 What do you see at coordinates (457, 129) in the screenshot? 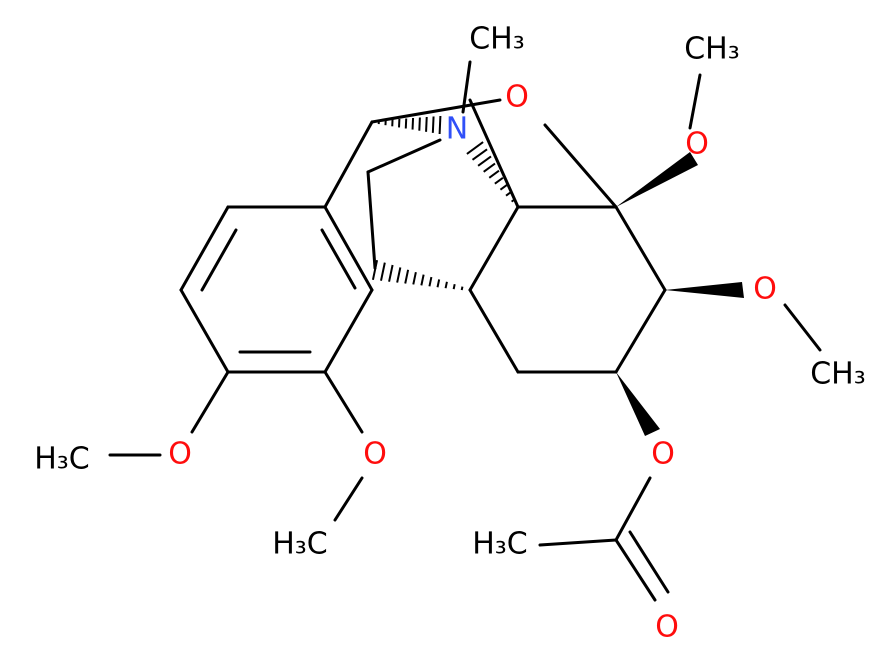
I see `atom-label: N` at bounding box center [457, 129].